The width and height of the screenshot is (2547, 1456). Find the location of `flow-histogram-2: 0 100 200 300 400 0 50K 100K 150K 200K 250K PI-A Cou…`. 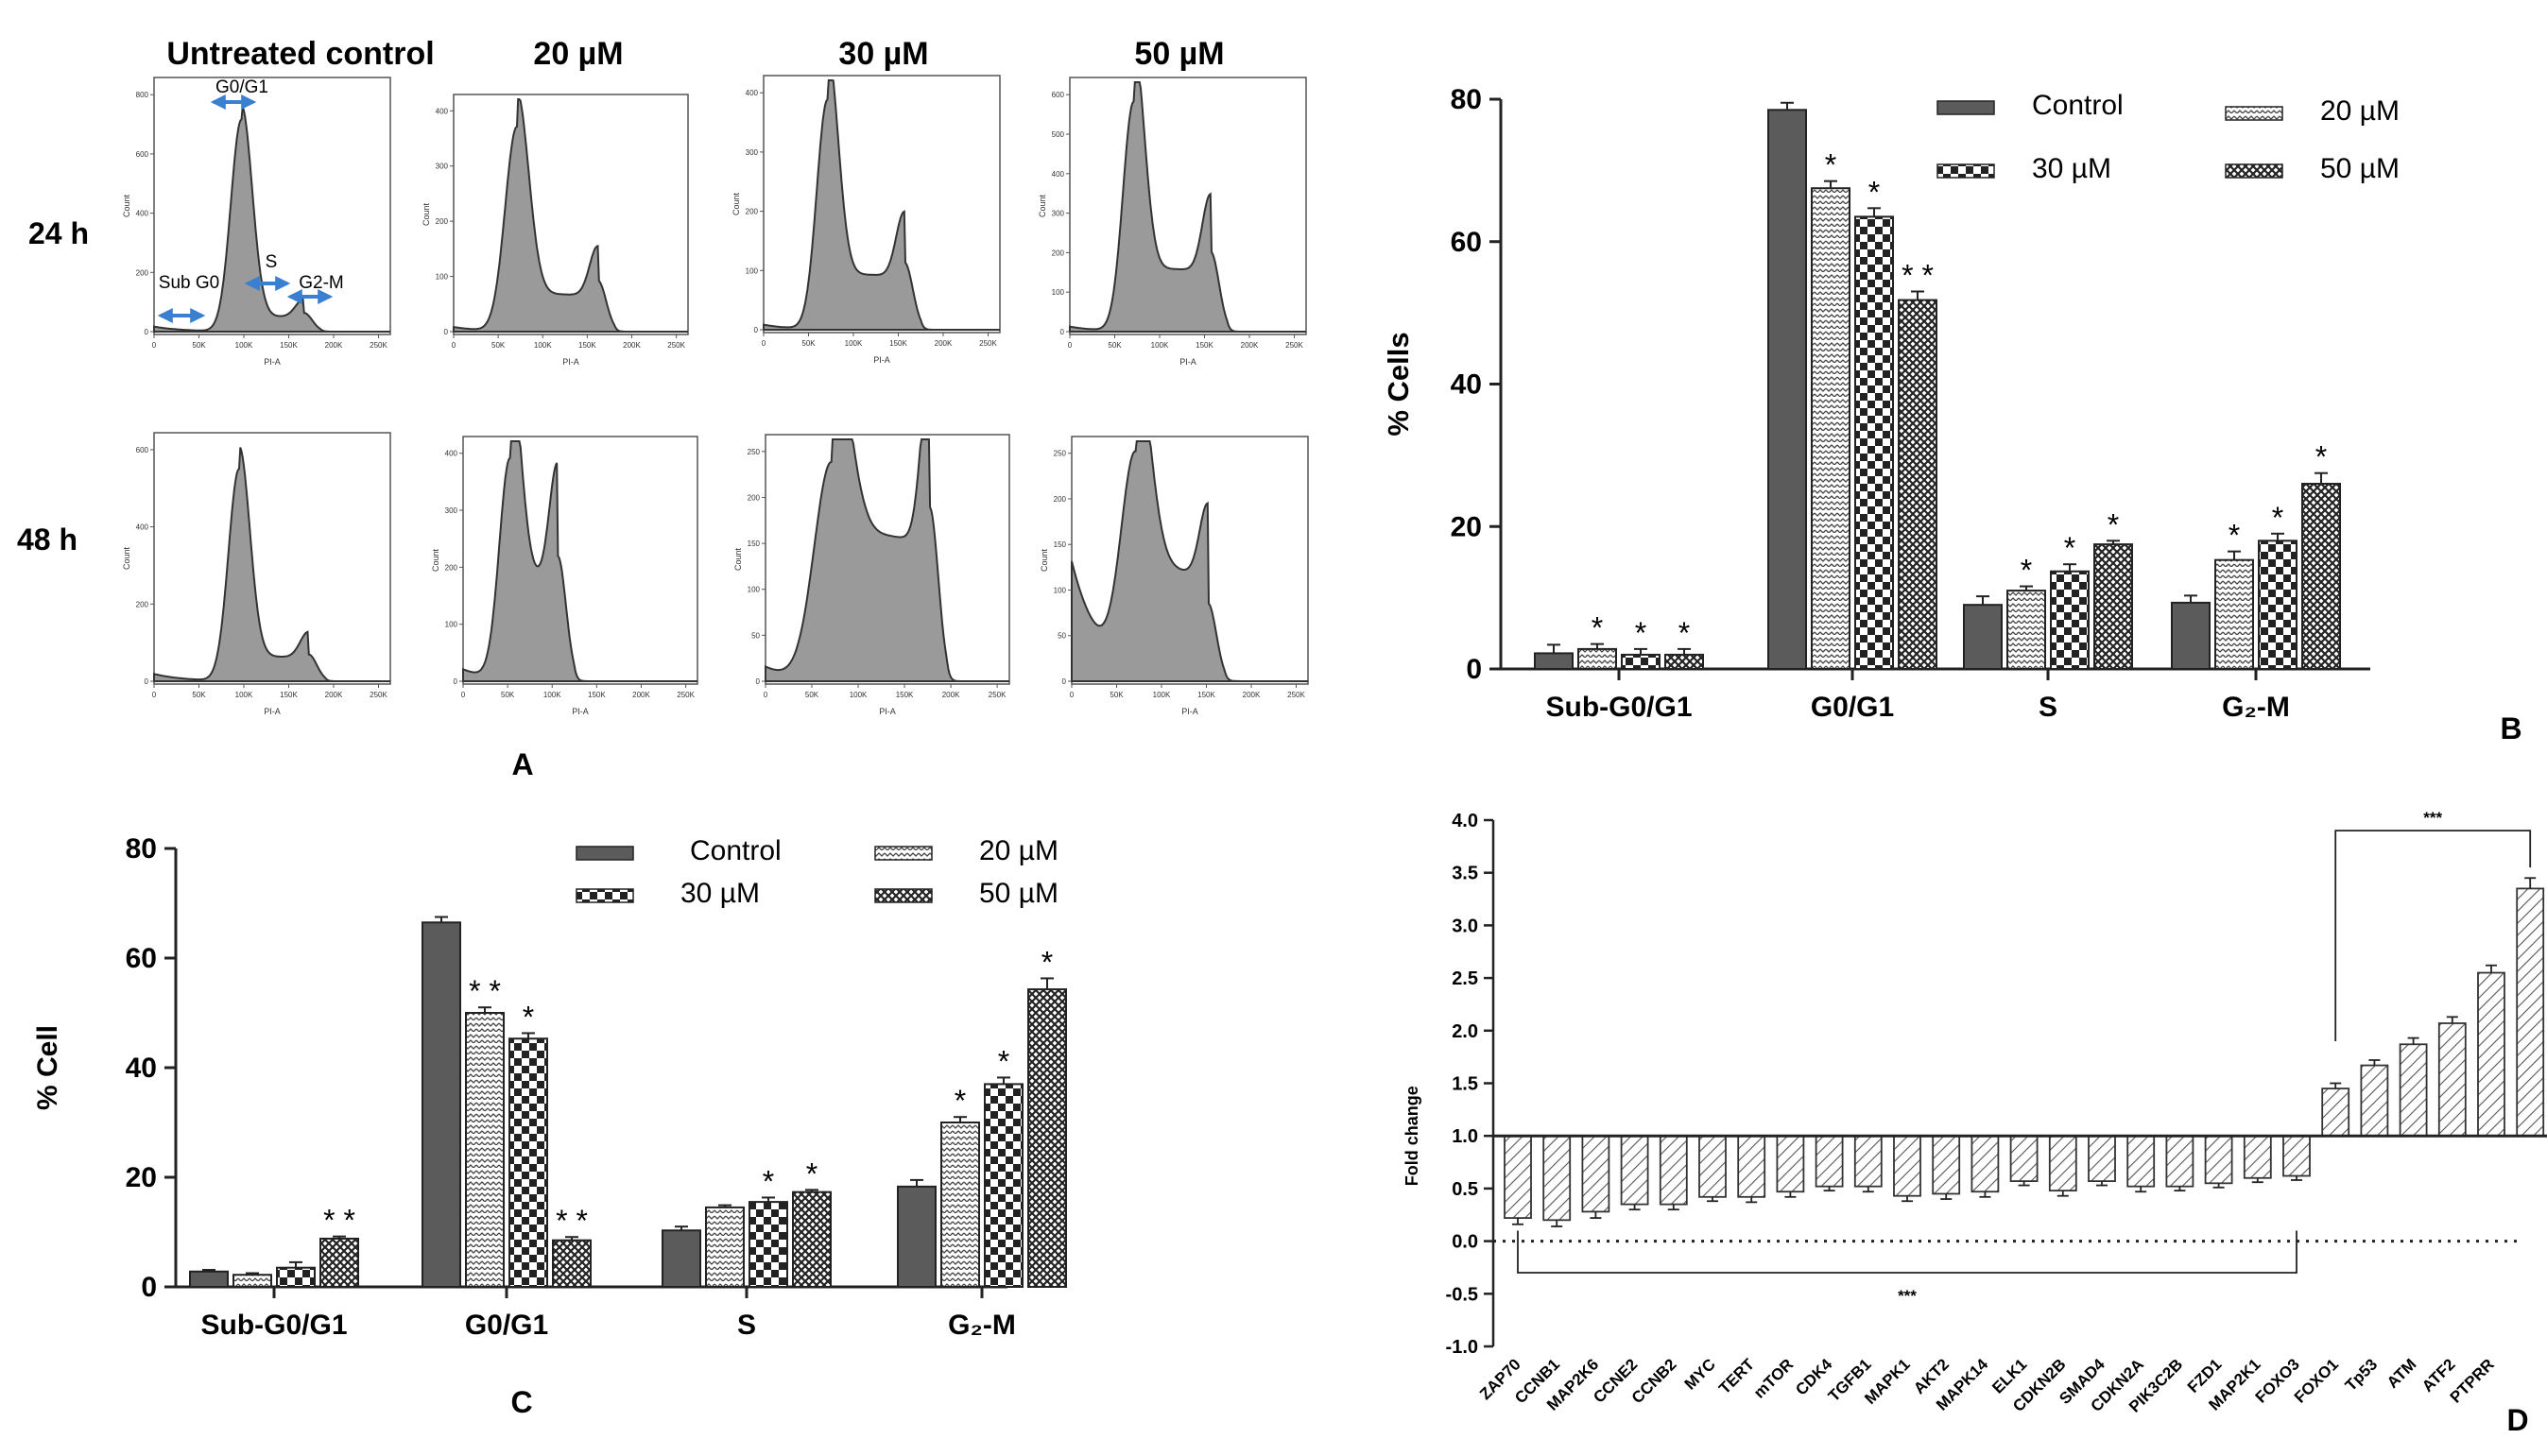

flow-histogram-2: 0 100 200 300 400 0 50K 100K 150K 200K 250K PI-A Cou… is located at coordinates (555, 231).